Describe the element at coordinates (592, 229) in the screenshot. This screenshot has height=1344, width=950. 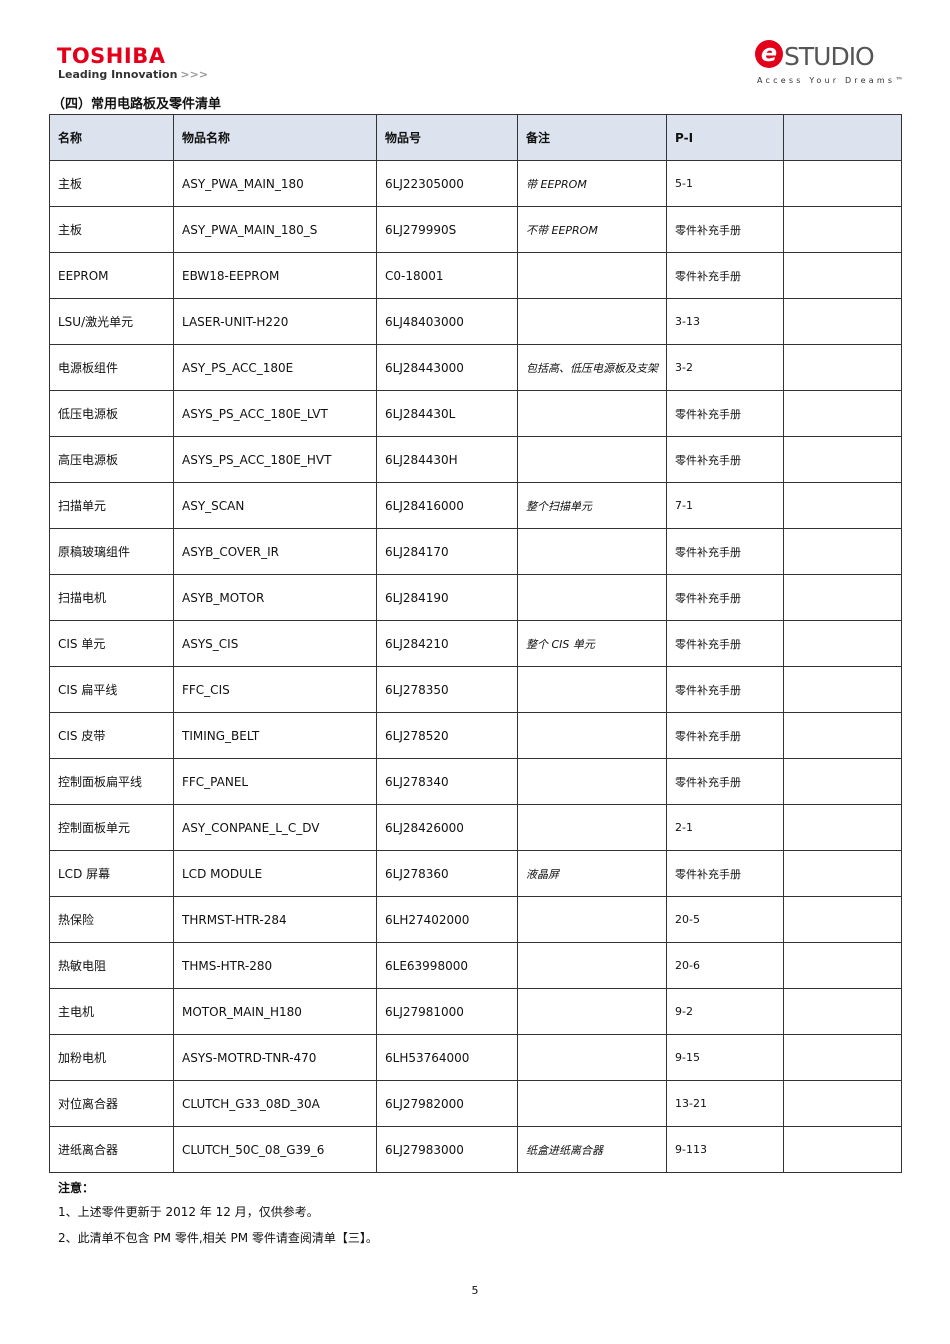
I see `cell: 不带 EEPROM` at that location.